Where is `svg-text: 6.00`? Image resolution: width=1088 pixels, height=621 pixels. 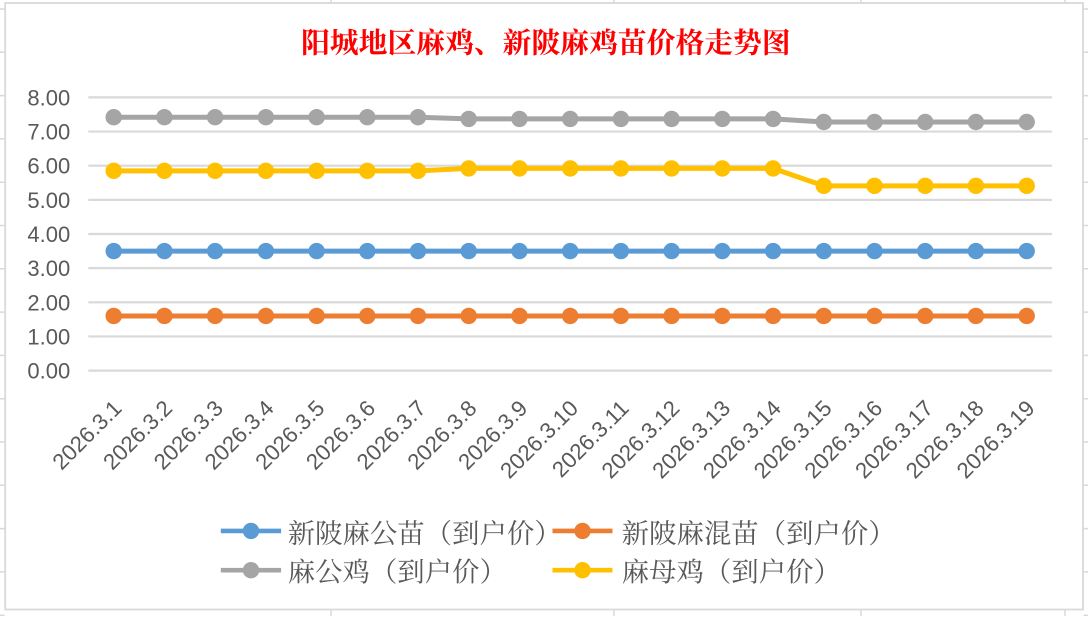
svg-text: 6.00 is located at coordinates (48, 166).